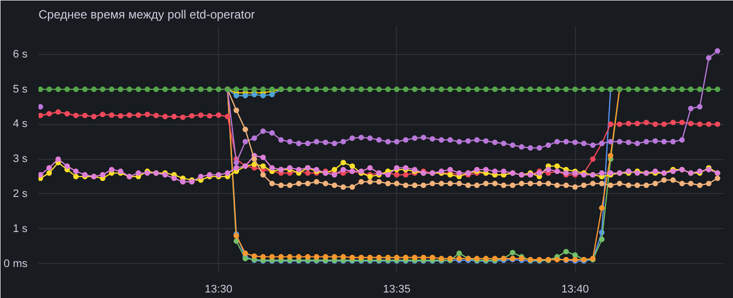  What do you see at coordinates (20, 89) in the screenshot?
I see `y-tick-label: 5 s` at bounding box center [20, 89].